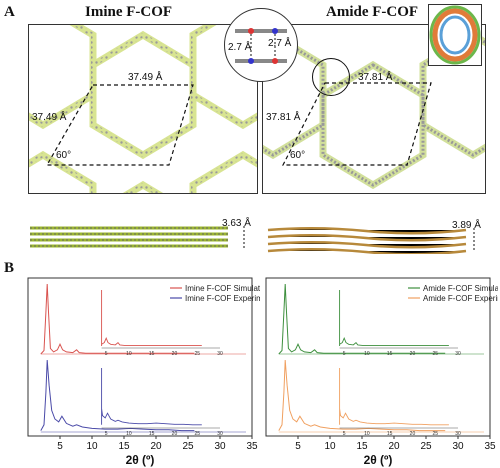 The height and width of the screenshot is (468, 500). What do you see at coordinates (460, 298) in the screenshot?
I see `amide-legend-label: Amide F-COF Experimental` at bounding box center [460, 298].